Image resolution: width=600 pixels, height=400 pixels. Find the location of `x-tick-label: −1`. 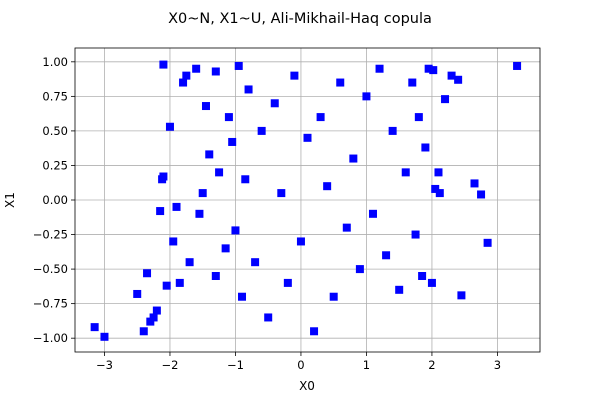

x-tick-label: −1 is located at coordinates (235, 365).